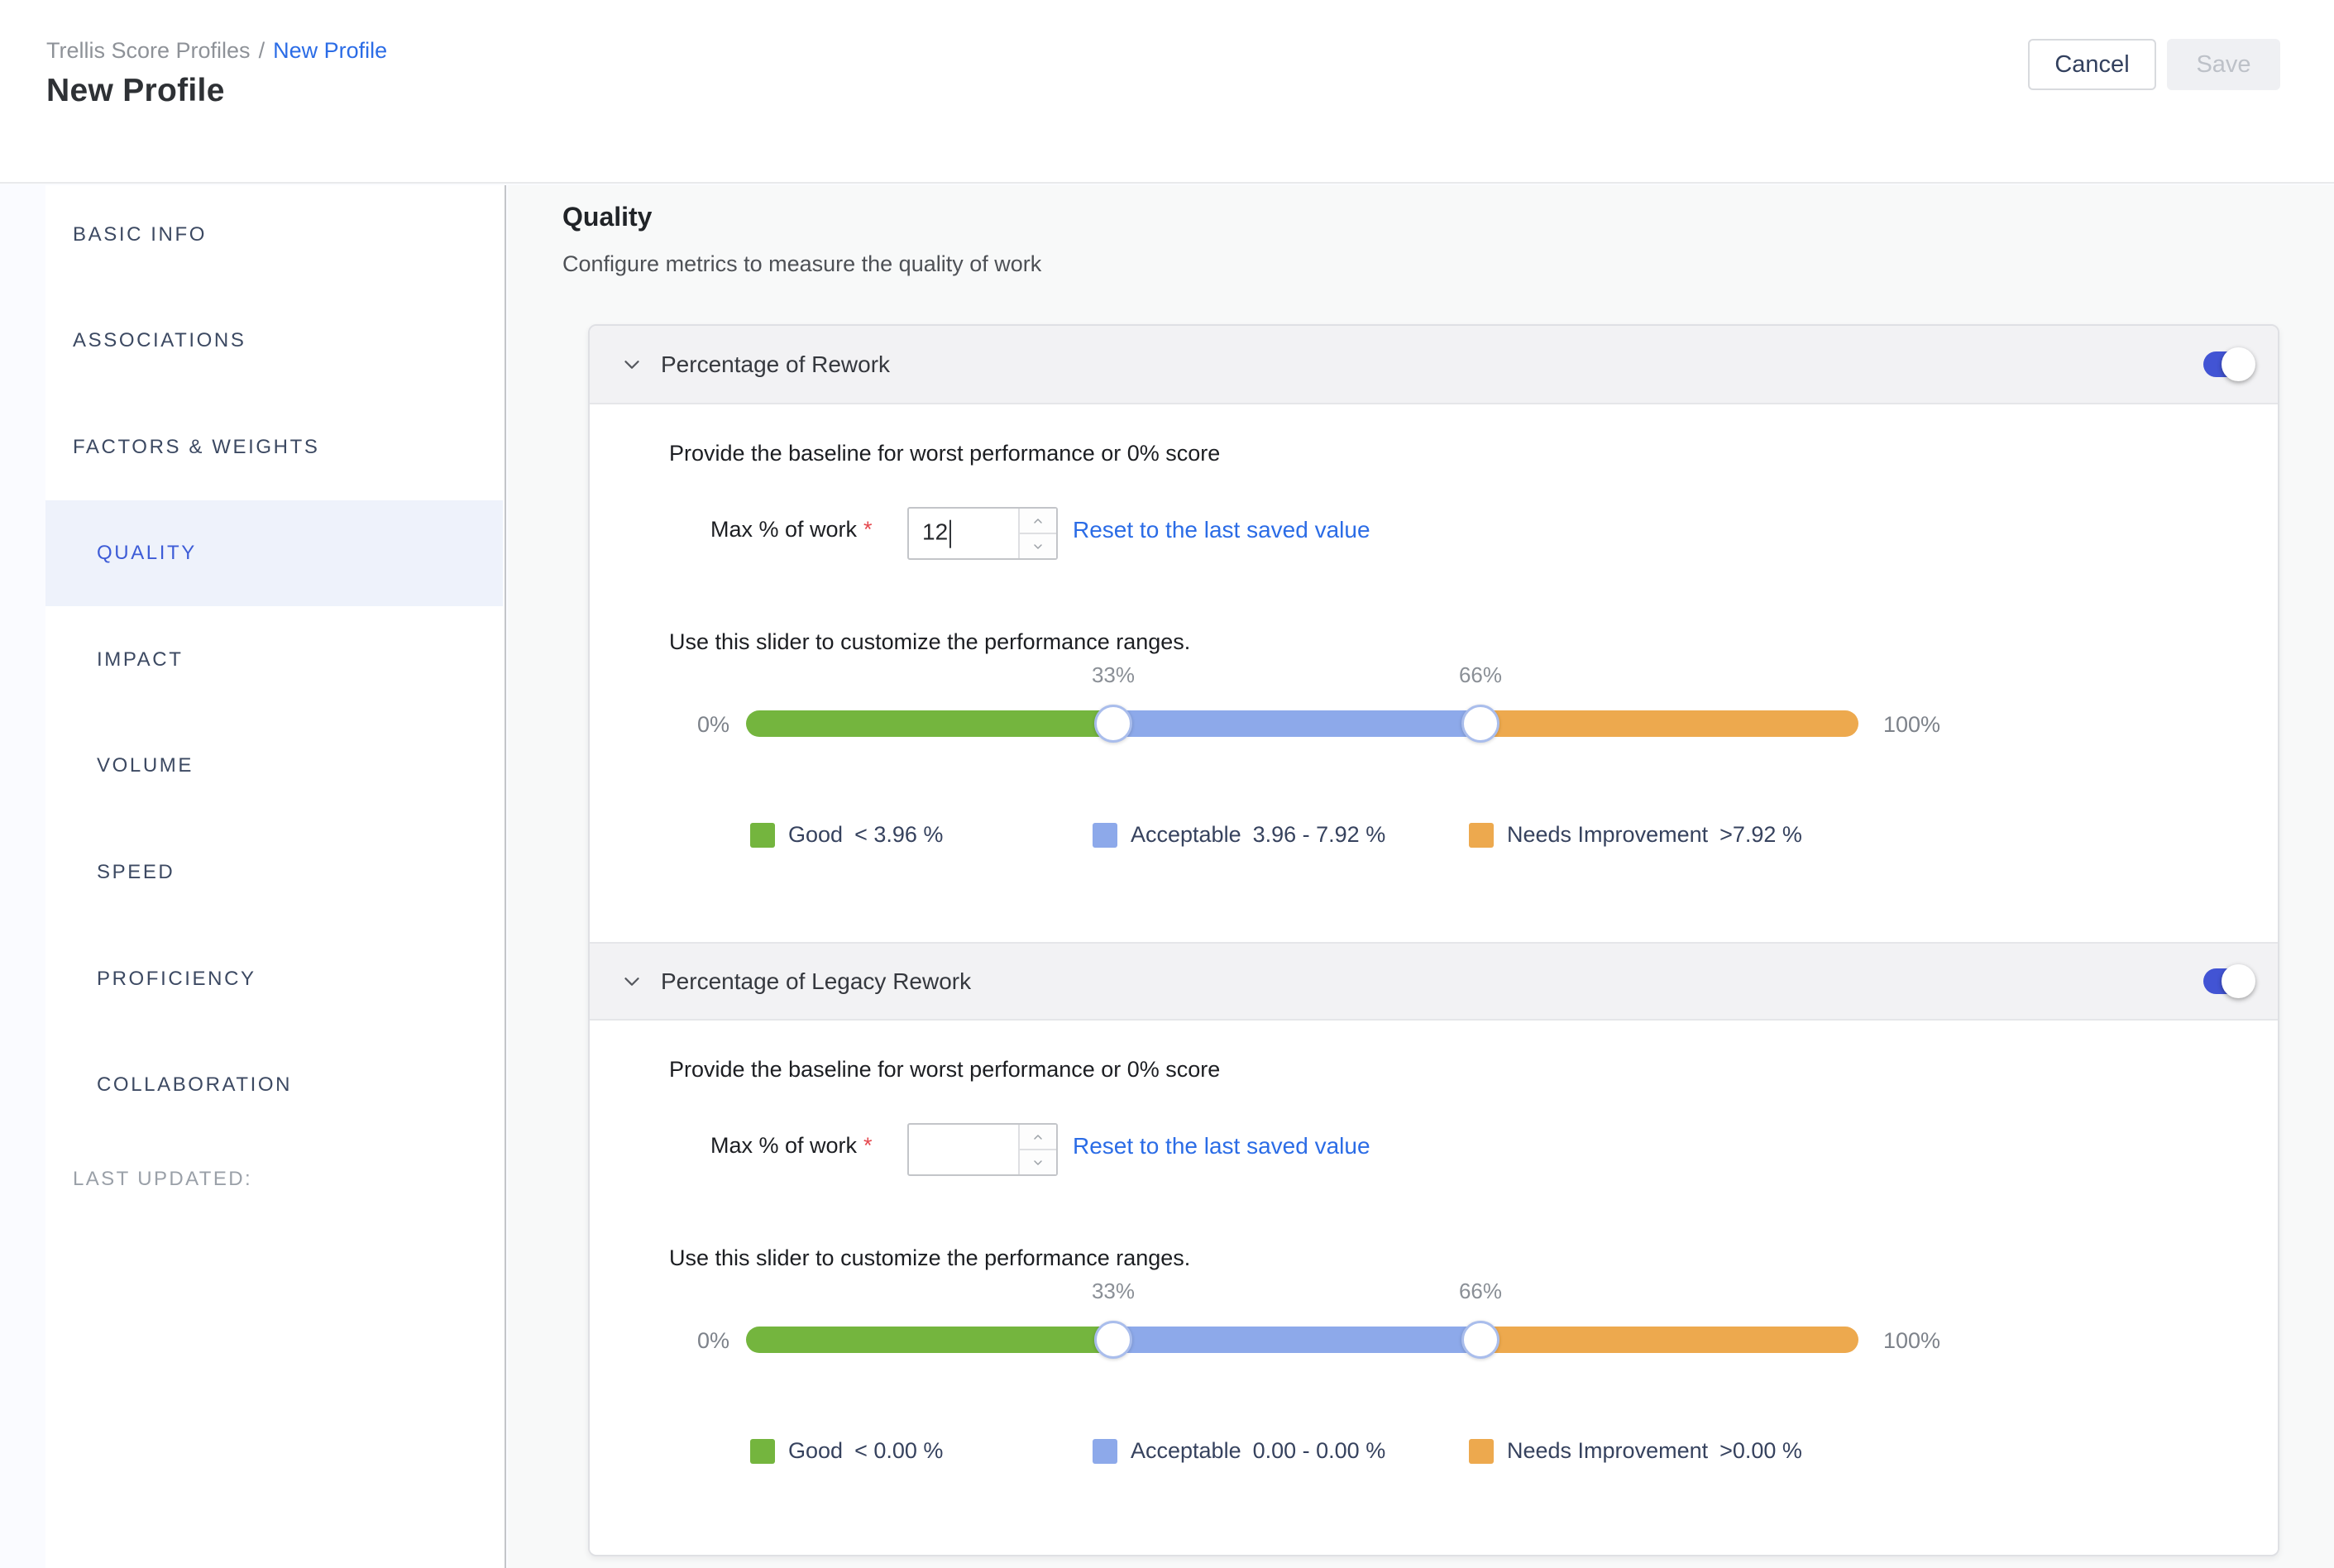 The width and height of the screenshot is (2334, 1568). I want to click on max-percent-input, so click(982, 1149).